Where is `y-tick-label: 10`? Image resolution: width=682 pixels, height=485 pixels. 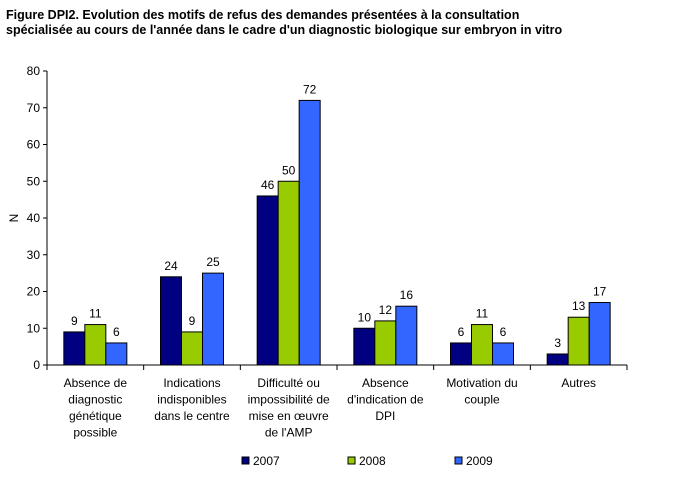
y-tick-label: 10 is located at coordinates (34, 328).